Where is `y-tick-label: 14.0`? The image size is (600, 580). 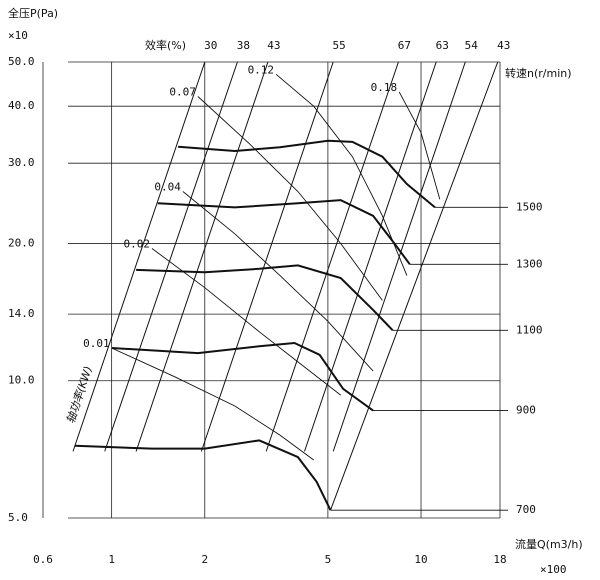 y-tick-label: 14.0 is located at coordinates (21, 313).